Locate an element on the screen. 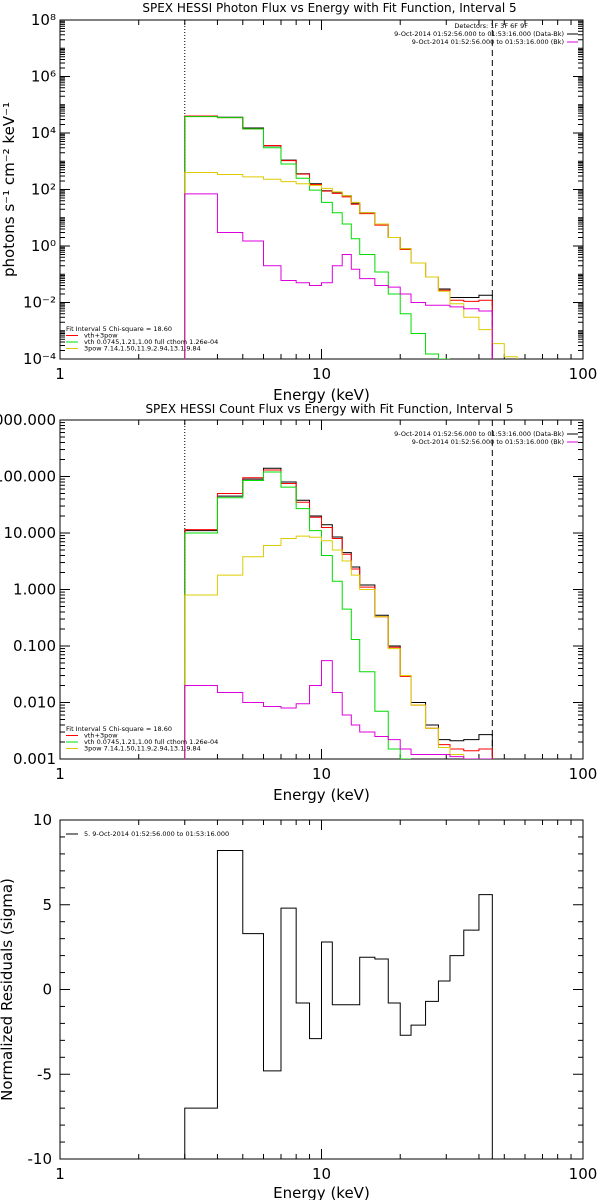 This screenshot has height=1200, width=600. y-tick-label: 100.000 is located at coordinates (28, 477).